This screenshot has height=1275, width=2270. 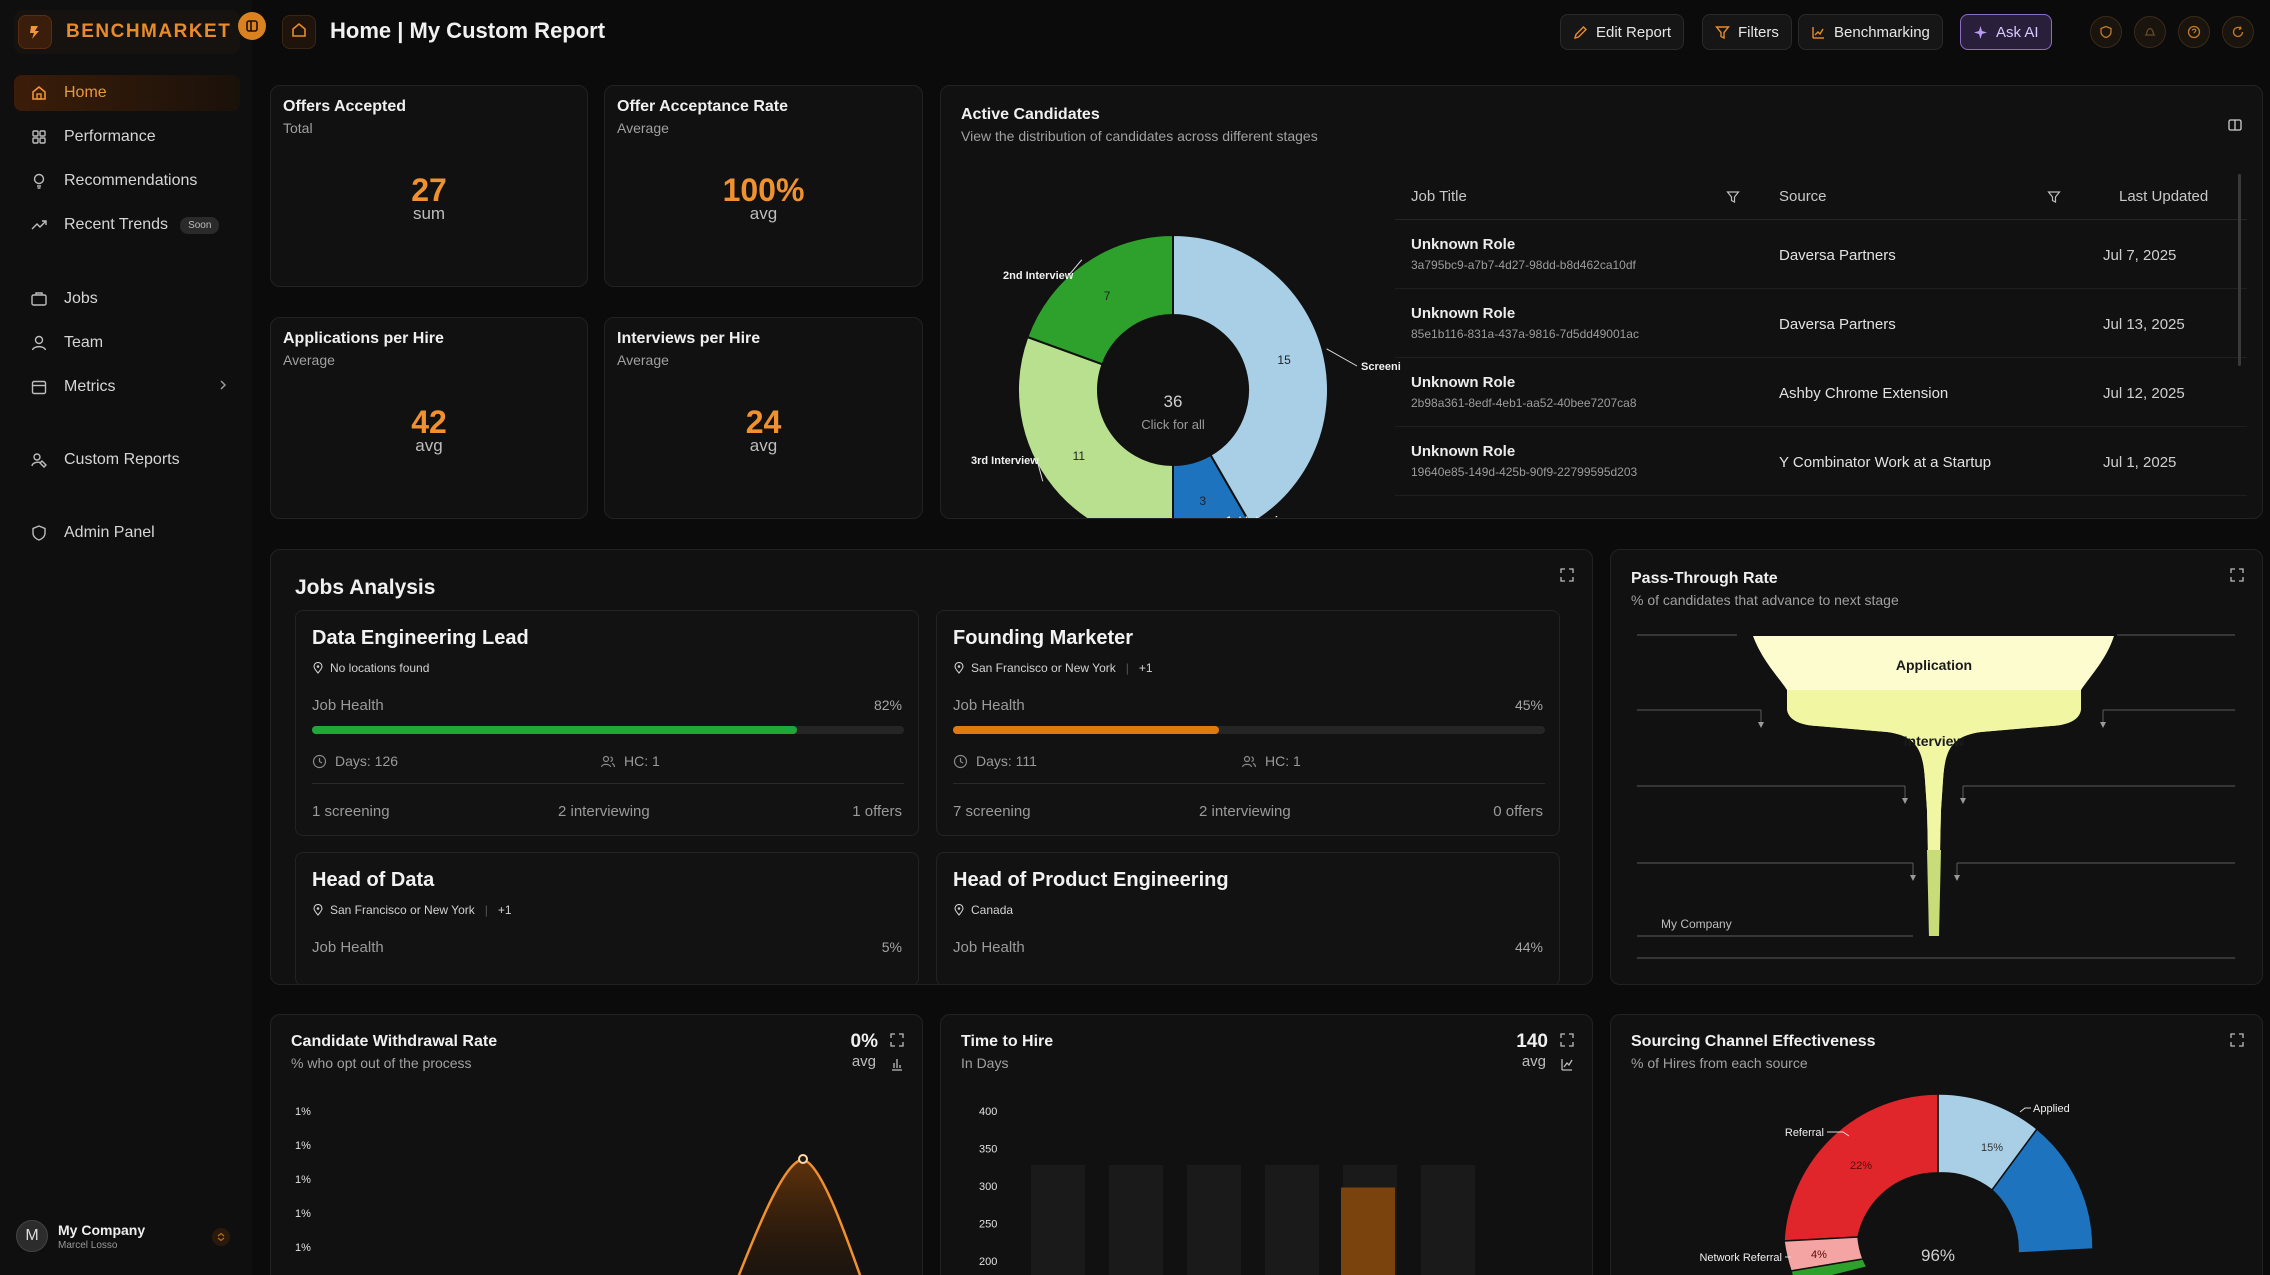 I want to click on bell-icon, so click(x=2150, y=32).